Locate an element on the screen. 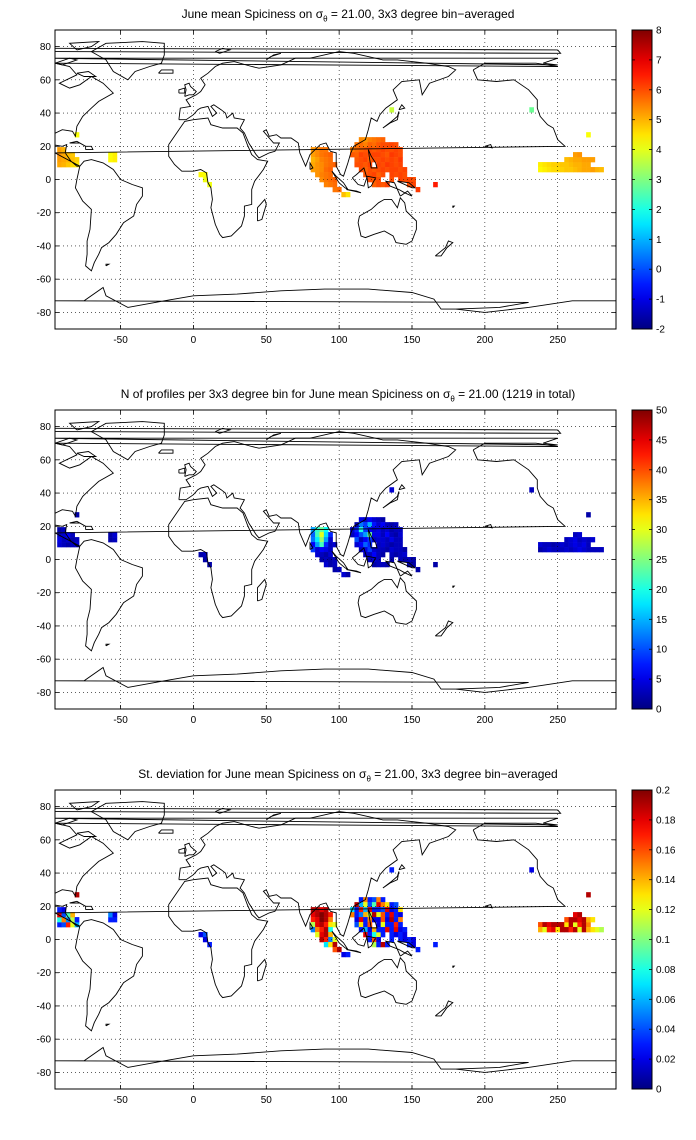 The image size is (696, 1140). x-tick-label: 250 is located at coordinates (557, 340).